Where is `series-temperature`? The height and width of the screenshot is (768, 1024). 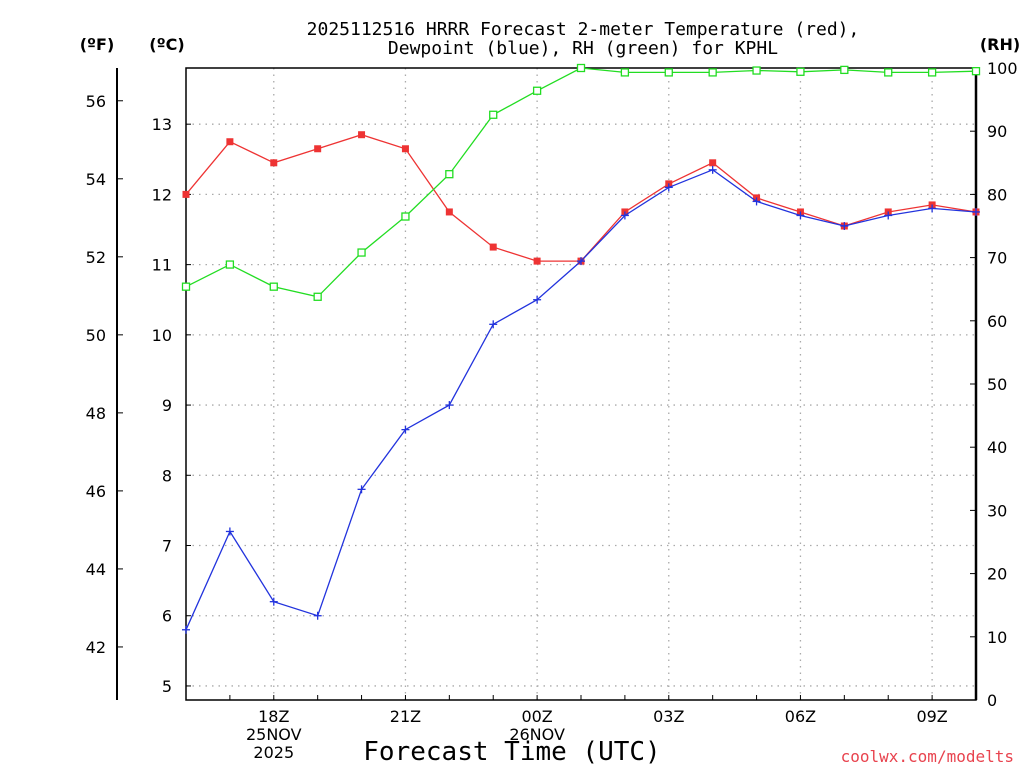 series-temperature is located at coordinates (581, 198).